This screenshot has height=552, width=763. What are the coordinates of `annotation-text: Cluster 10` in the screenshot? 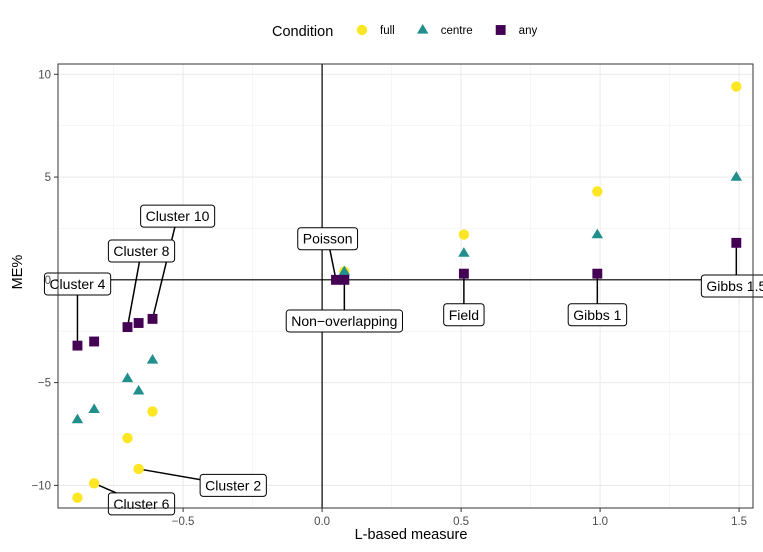 It's located at (178, 216).